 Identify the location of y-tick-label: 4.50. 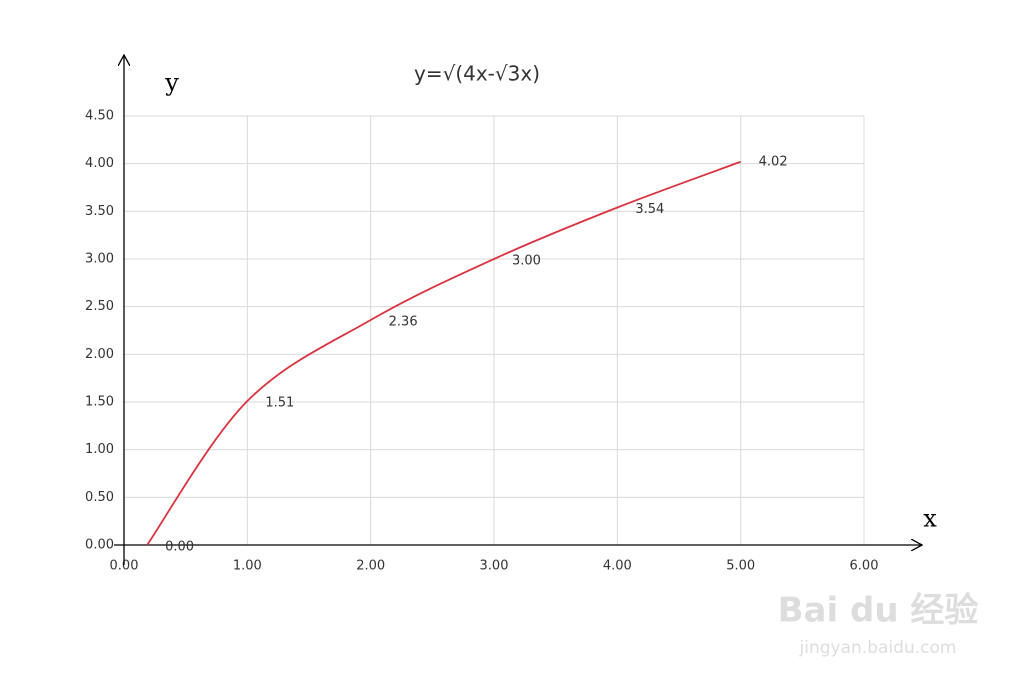
(99, 116).